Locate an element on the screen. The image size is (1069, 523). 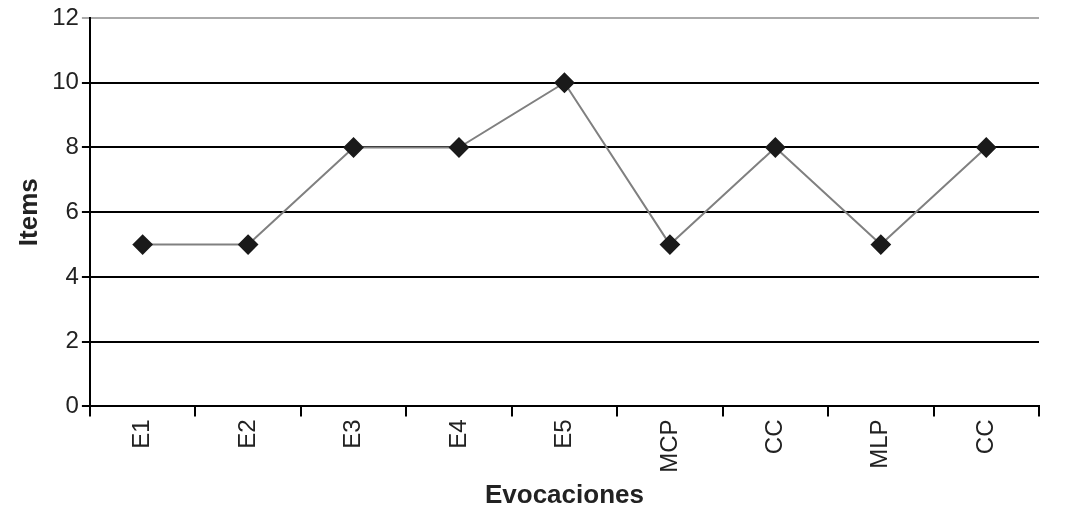
y-axis-title: Items is located at coordinates (27, 212).